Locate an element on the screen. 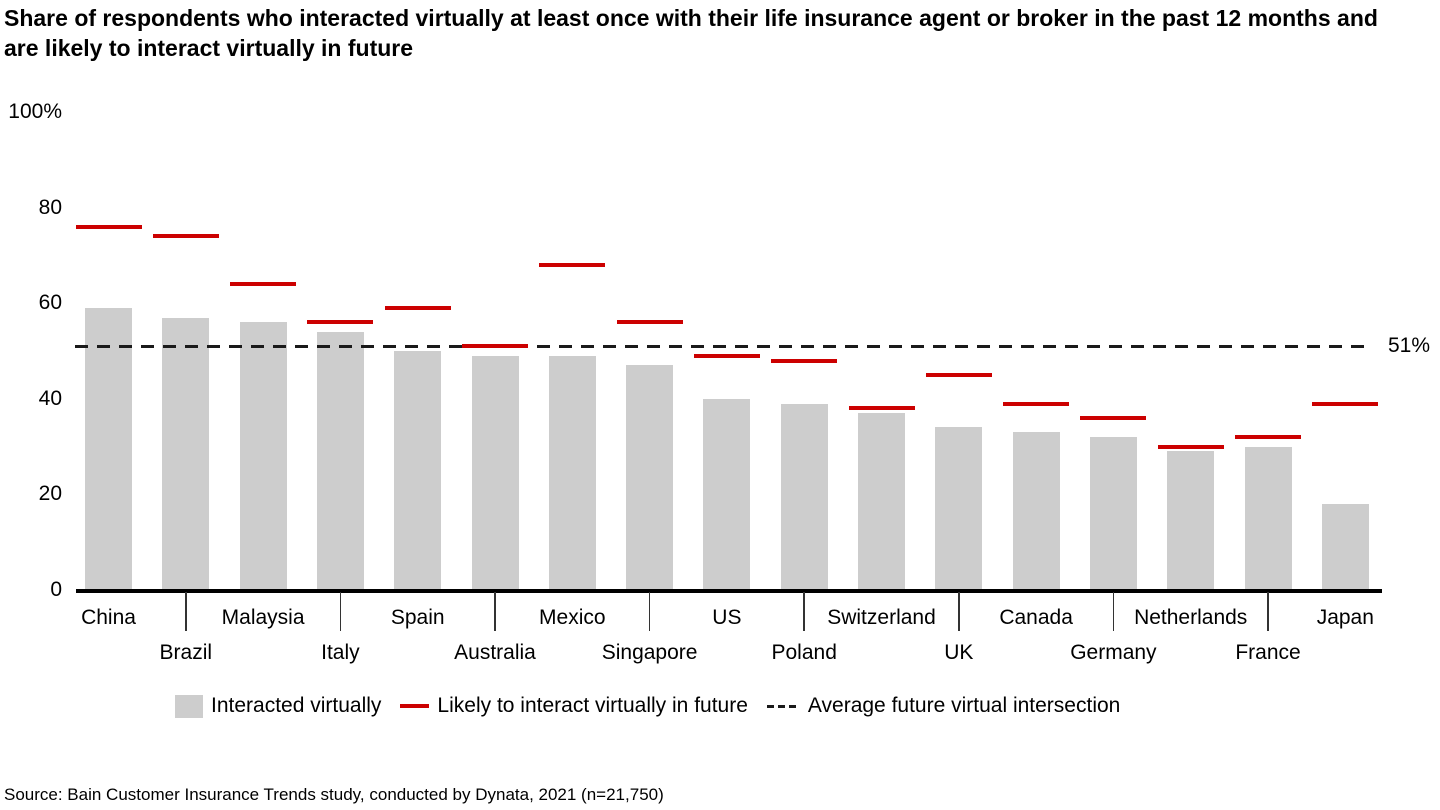  marker-germany is located at coordinates (1113, 417).